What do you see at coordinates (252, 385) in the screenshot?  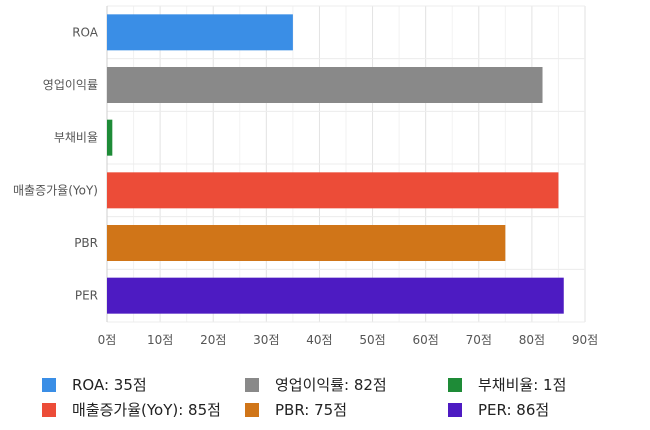 I see `legend-swatch-operating-margin` at bounding box center [252, 385].